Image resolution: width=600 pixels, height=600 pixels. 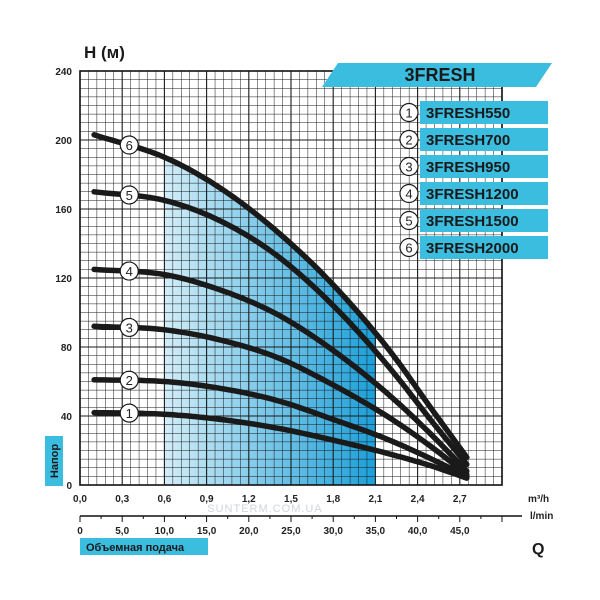 What do you see at coordinates (104, 52) in the screenshot?
I see `y-axis-title: H (м)` at bounding box center [104, 52].